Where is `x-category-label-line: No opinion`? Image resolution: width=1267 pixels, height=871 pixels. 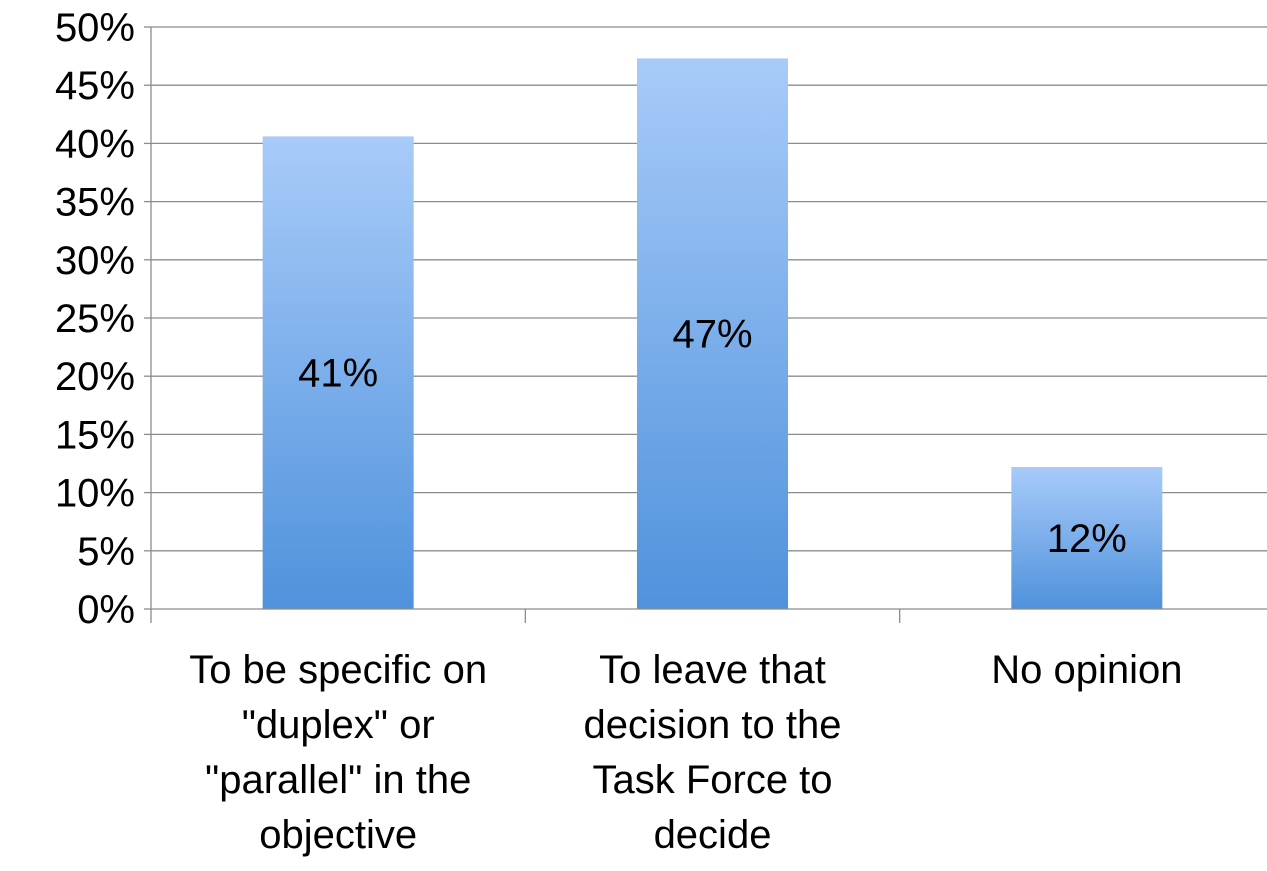
x-category-label-line: No opinion is located at coordinates (1086, 670).